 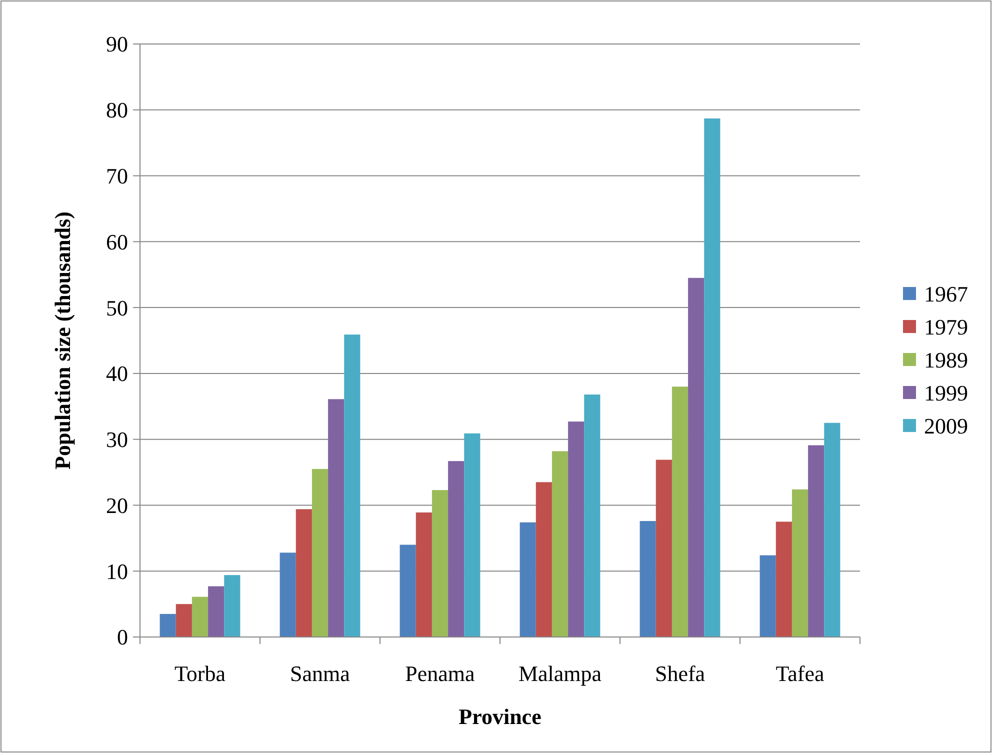 I want to click on y-tick-label: 50, so click(x=117, y=307).